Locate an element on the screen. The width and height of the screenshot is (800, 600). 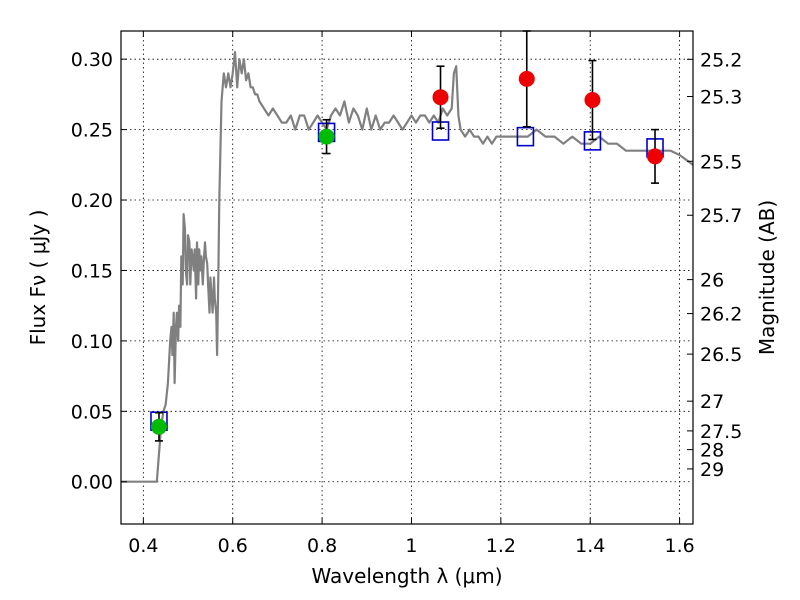
x-tick-label: 0.6 is located at coordinates (233, 546).